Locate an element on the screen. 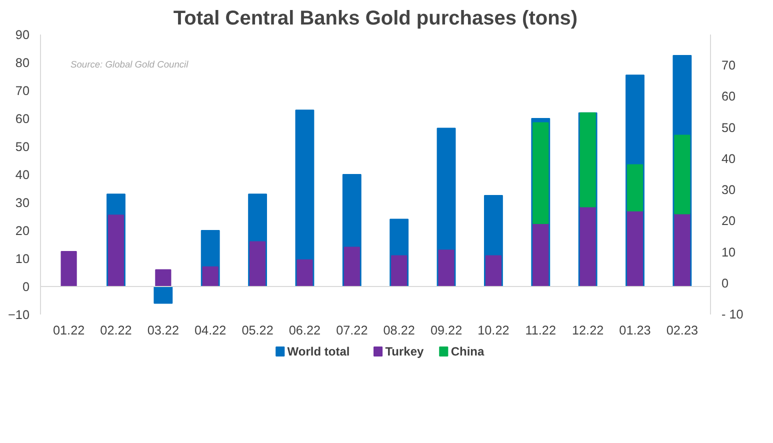 This screenshot has height=443, width=773. y2-tick-label: 20 is located at coordinates (729, 221).